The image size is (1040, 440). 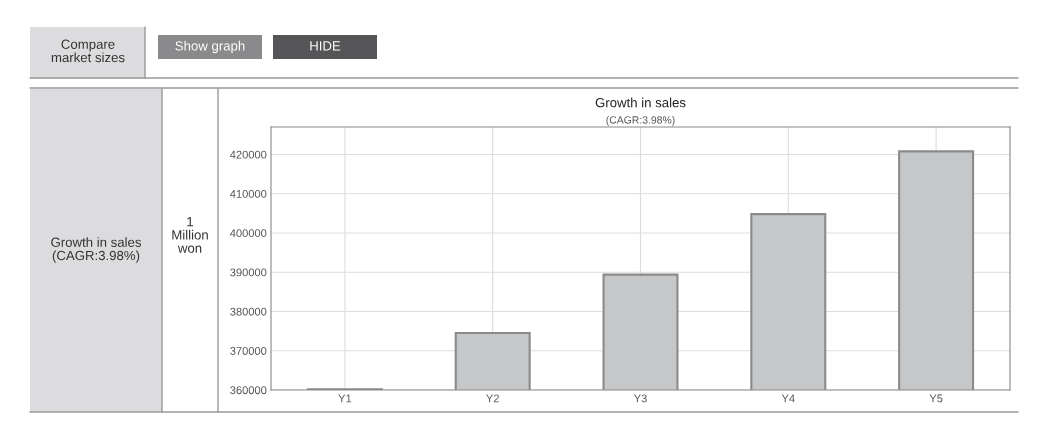 I want to click on y-tick-label: 390000, so click(x=248, y=272).